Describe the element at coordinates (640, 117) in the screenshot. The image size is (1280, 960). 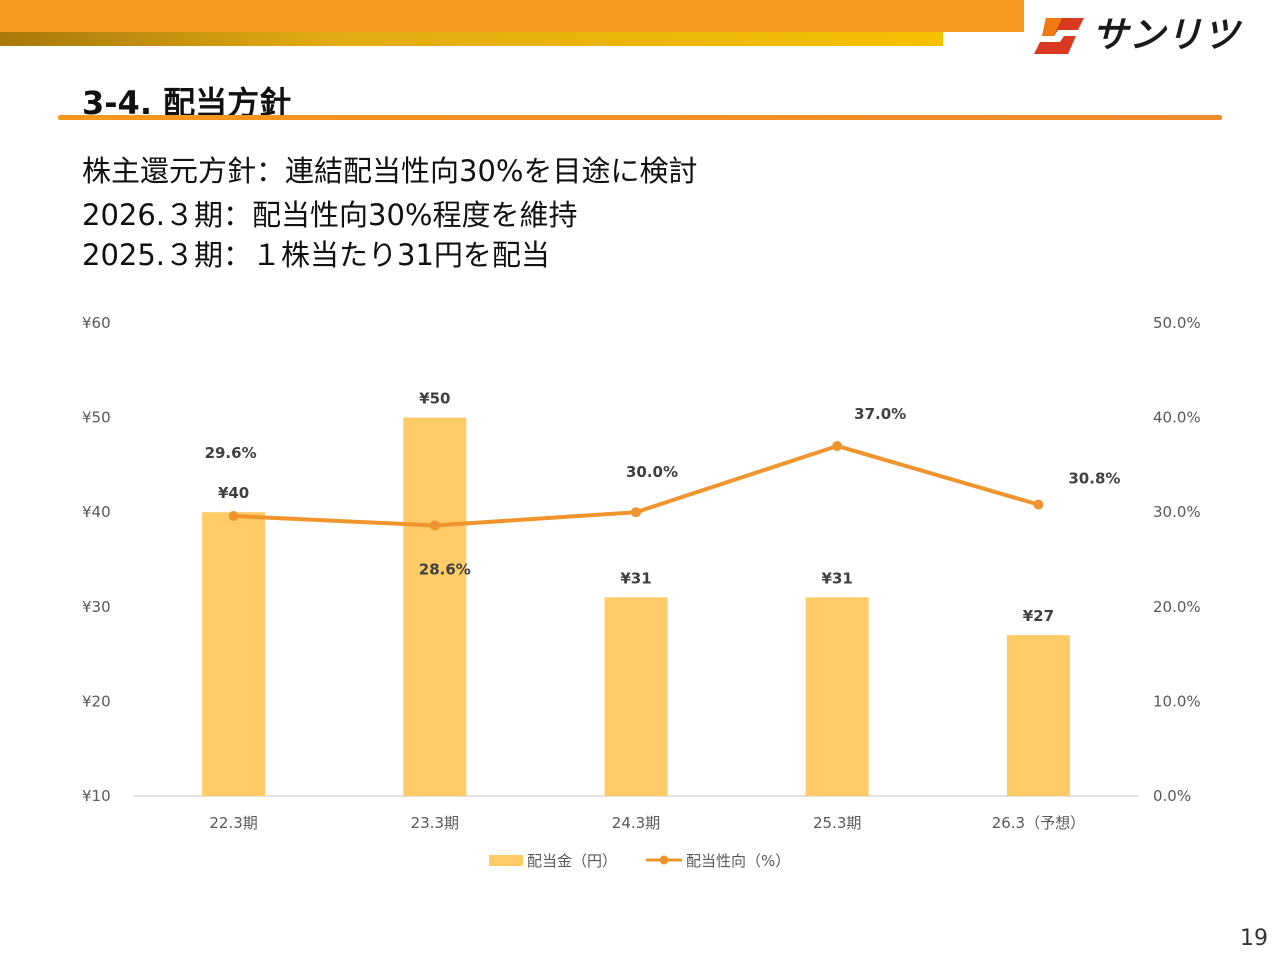
I see `title-underline` at that location.